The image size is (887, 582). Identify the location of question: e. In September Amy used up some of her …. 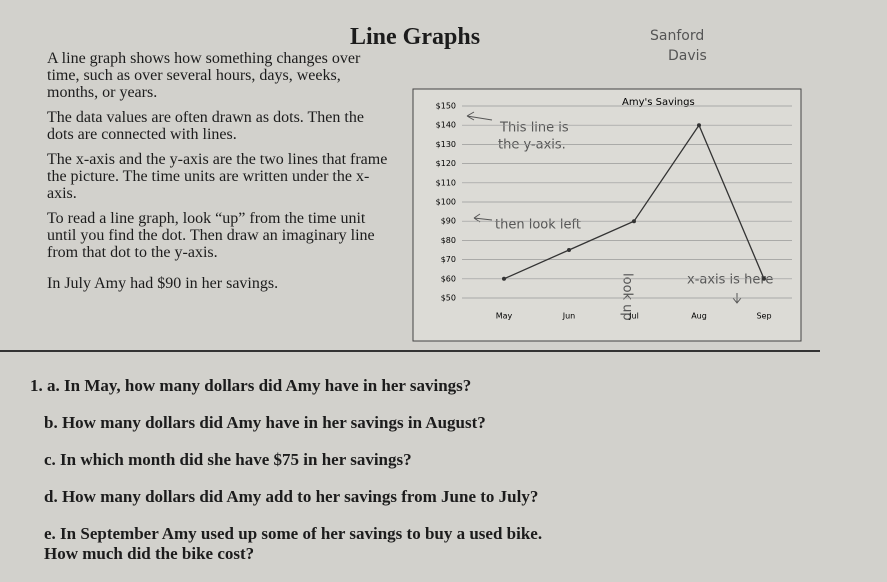
(293, 544).